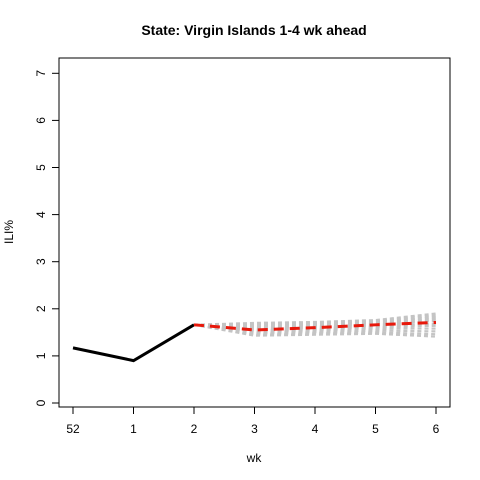 The width and height of the screenshot is (480, 480). Describe the element at coordinates (41, 73) in the screenshot. I see `y-tick-label: 7` at that location.